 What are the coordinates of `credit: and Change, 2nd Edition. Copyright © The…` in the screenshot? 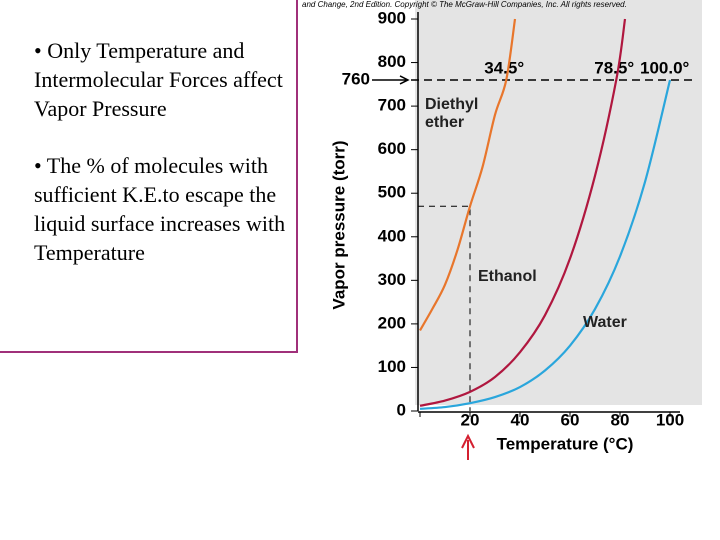 It's located at (464, 4).